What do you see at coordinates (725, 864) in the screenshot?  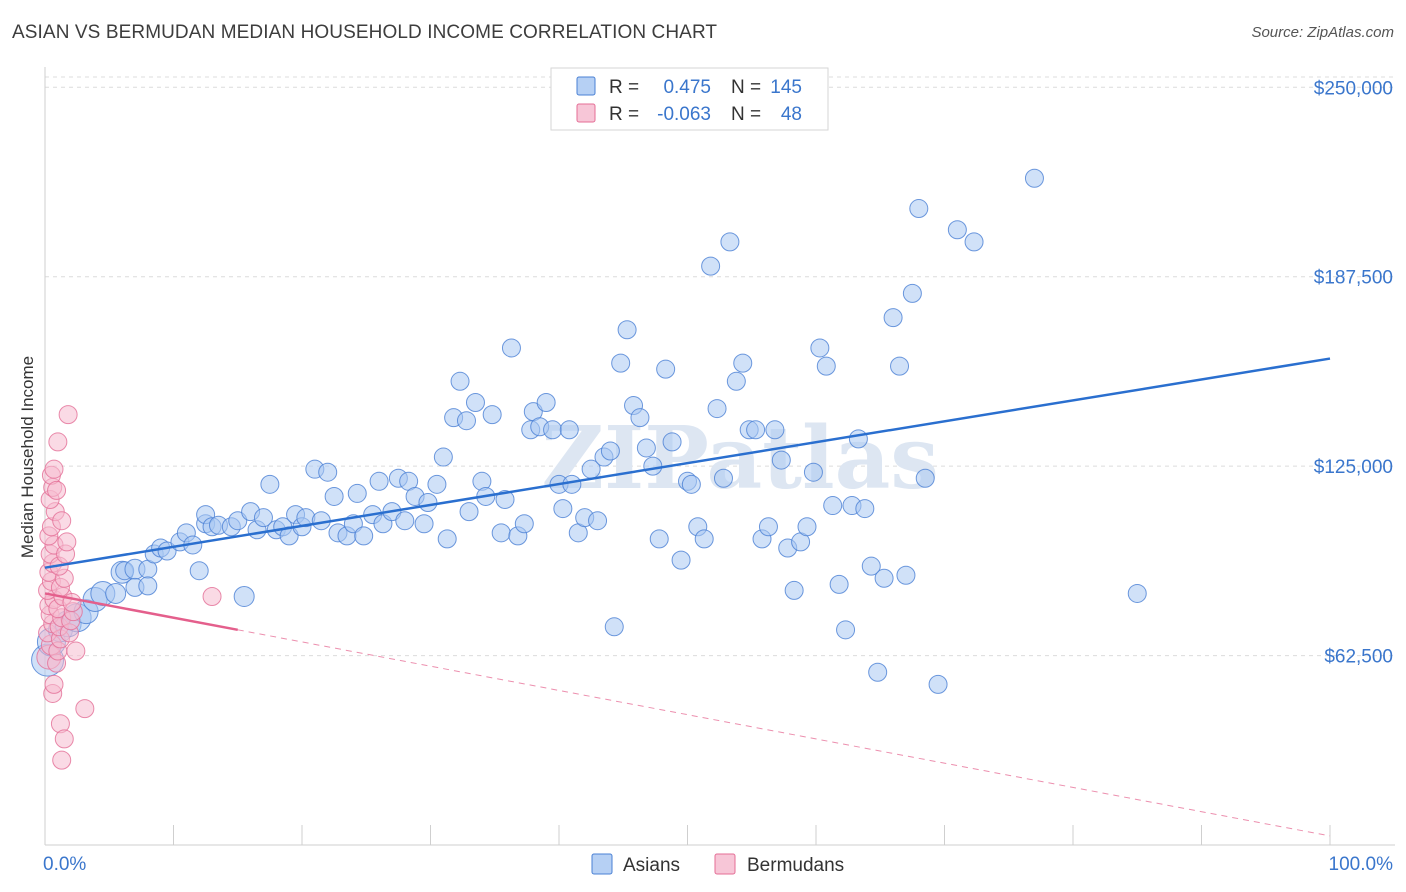 I see `legend-bottom-swatch-bermudan` at bounding box center [725, 864].